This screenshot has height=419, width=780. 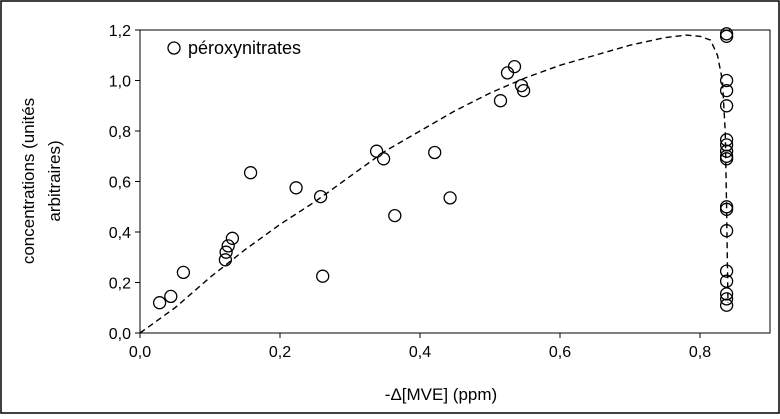 I want to click on y-tick-label: 0,8, so click(x=120, y=132).